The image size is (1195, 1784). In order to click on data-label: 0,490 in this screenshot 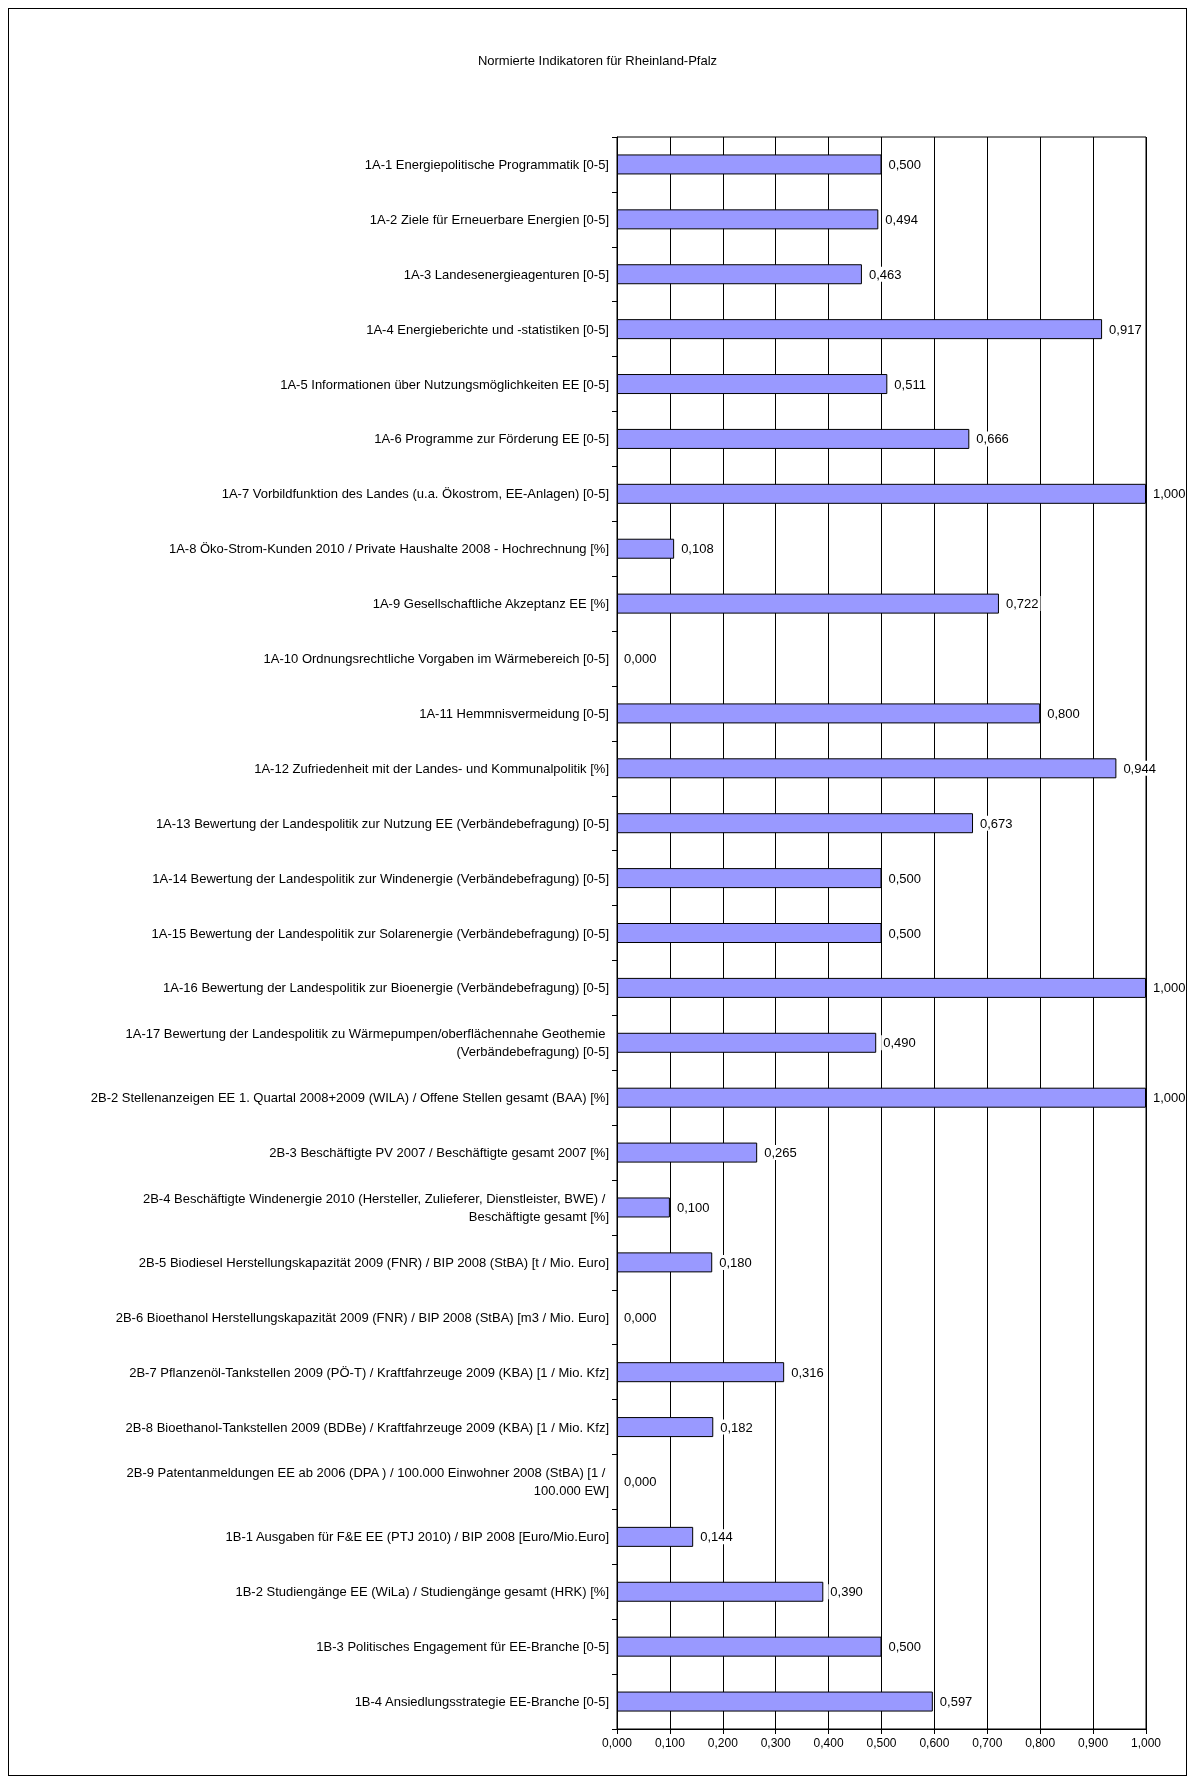, I will do `click(899, 1043)`.